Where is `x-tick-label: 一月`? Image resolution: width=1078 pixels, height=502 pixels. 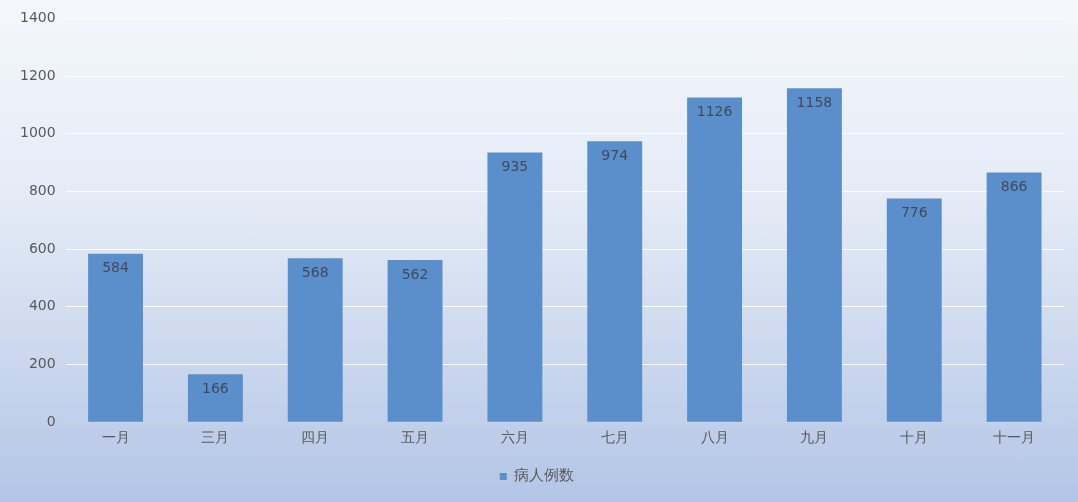 x-tick-label: 一月 is located at coordinates (115, 437).